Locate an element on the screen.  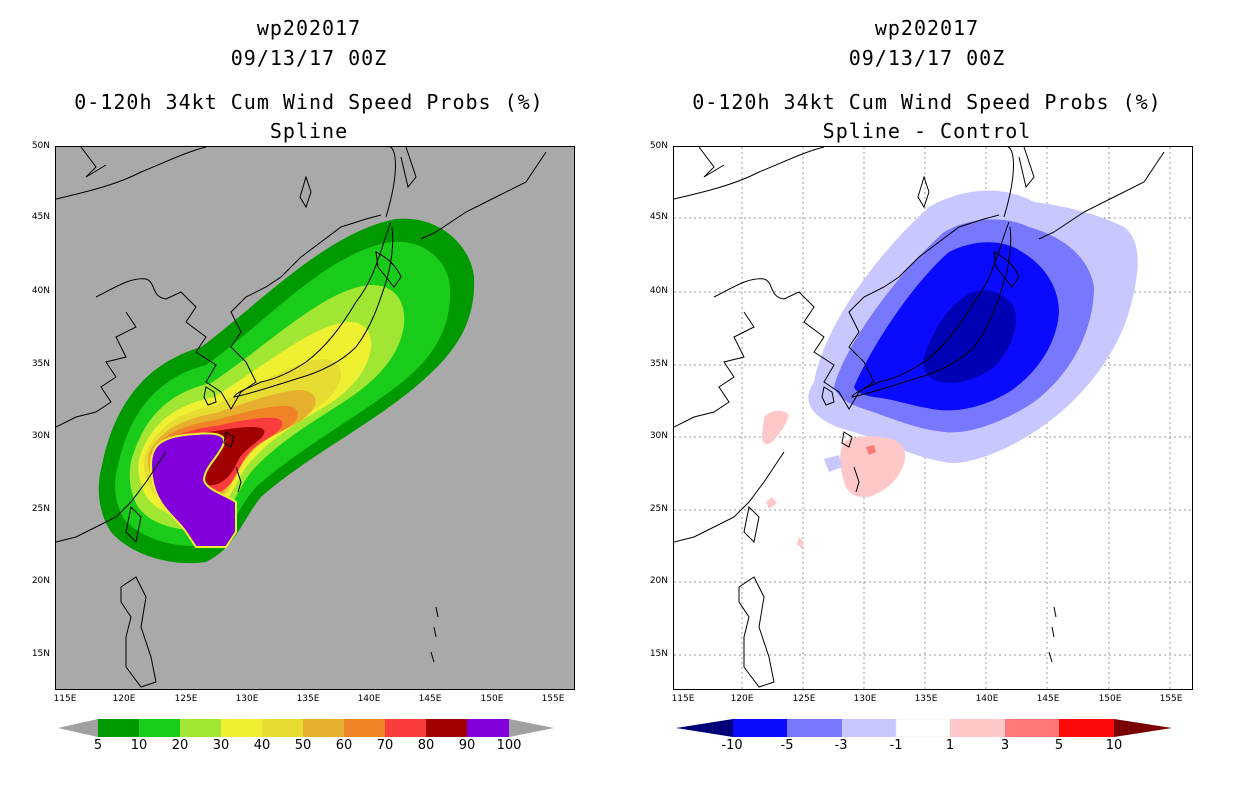
colorbar-label: 80 is located at coordinates (426, 745).